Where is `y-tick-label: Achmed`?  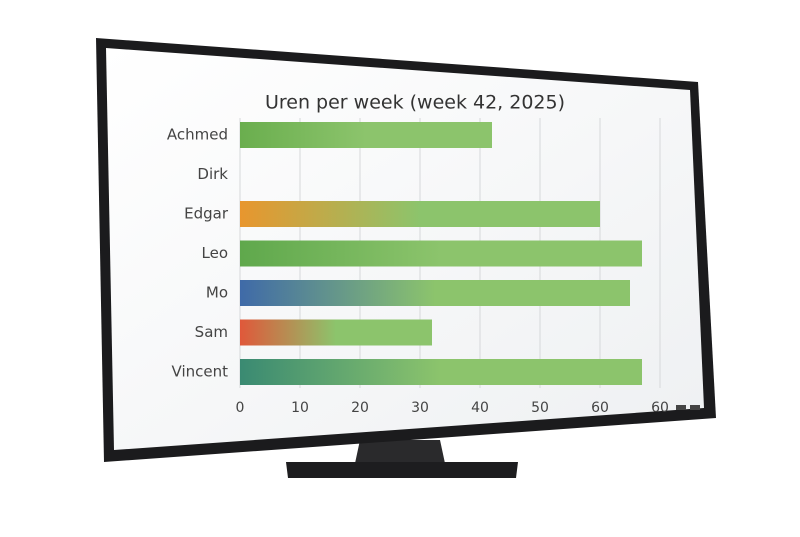
y-tick-label: Achmed is located at coordinates (197, 135).